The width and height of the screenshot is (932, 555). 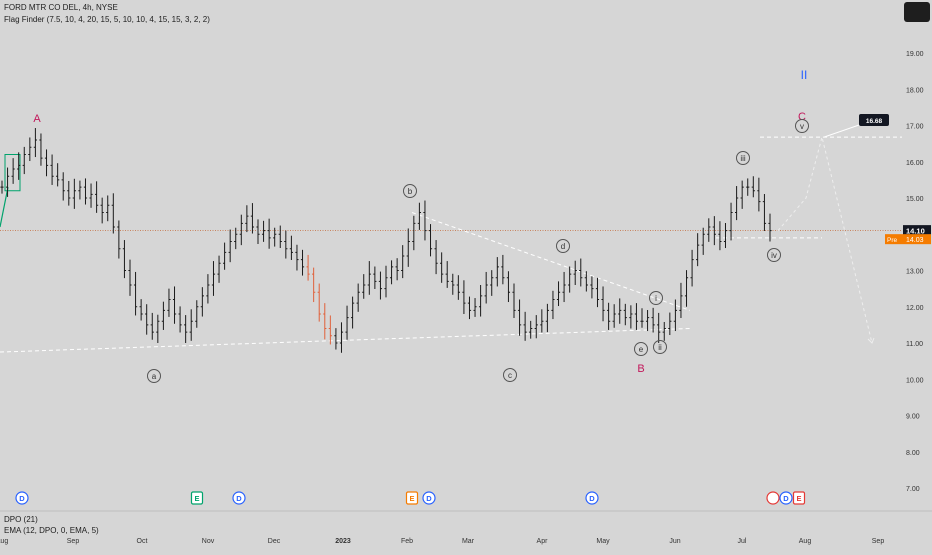 I want to click on chart-menu-button, so click(x=917, y=12).